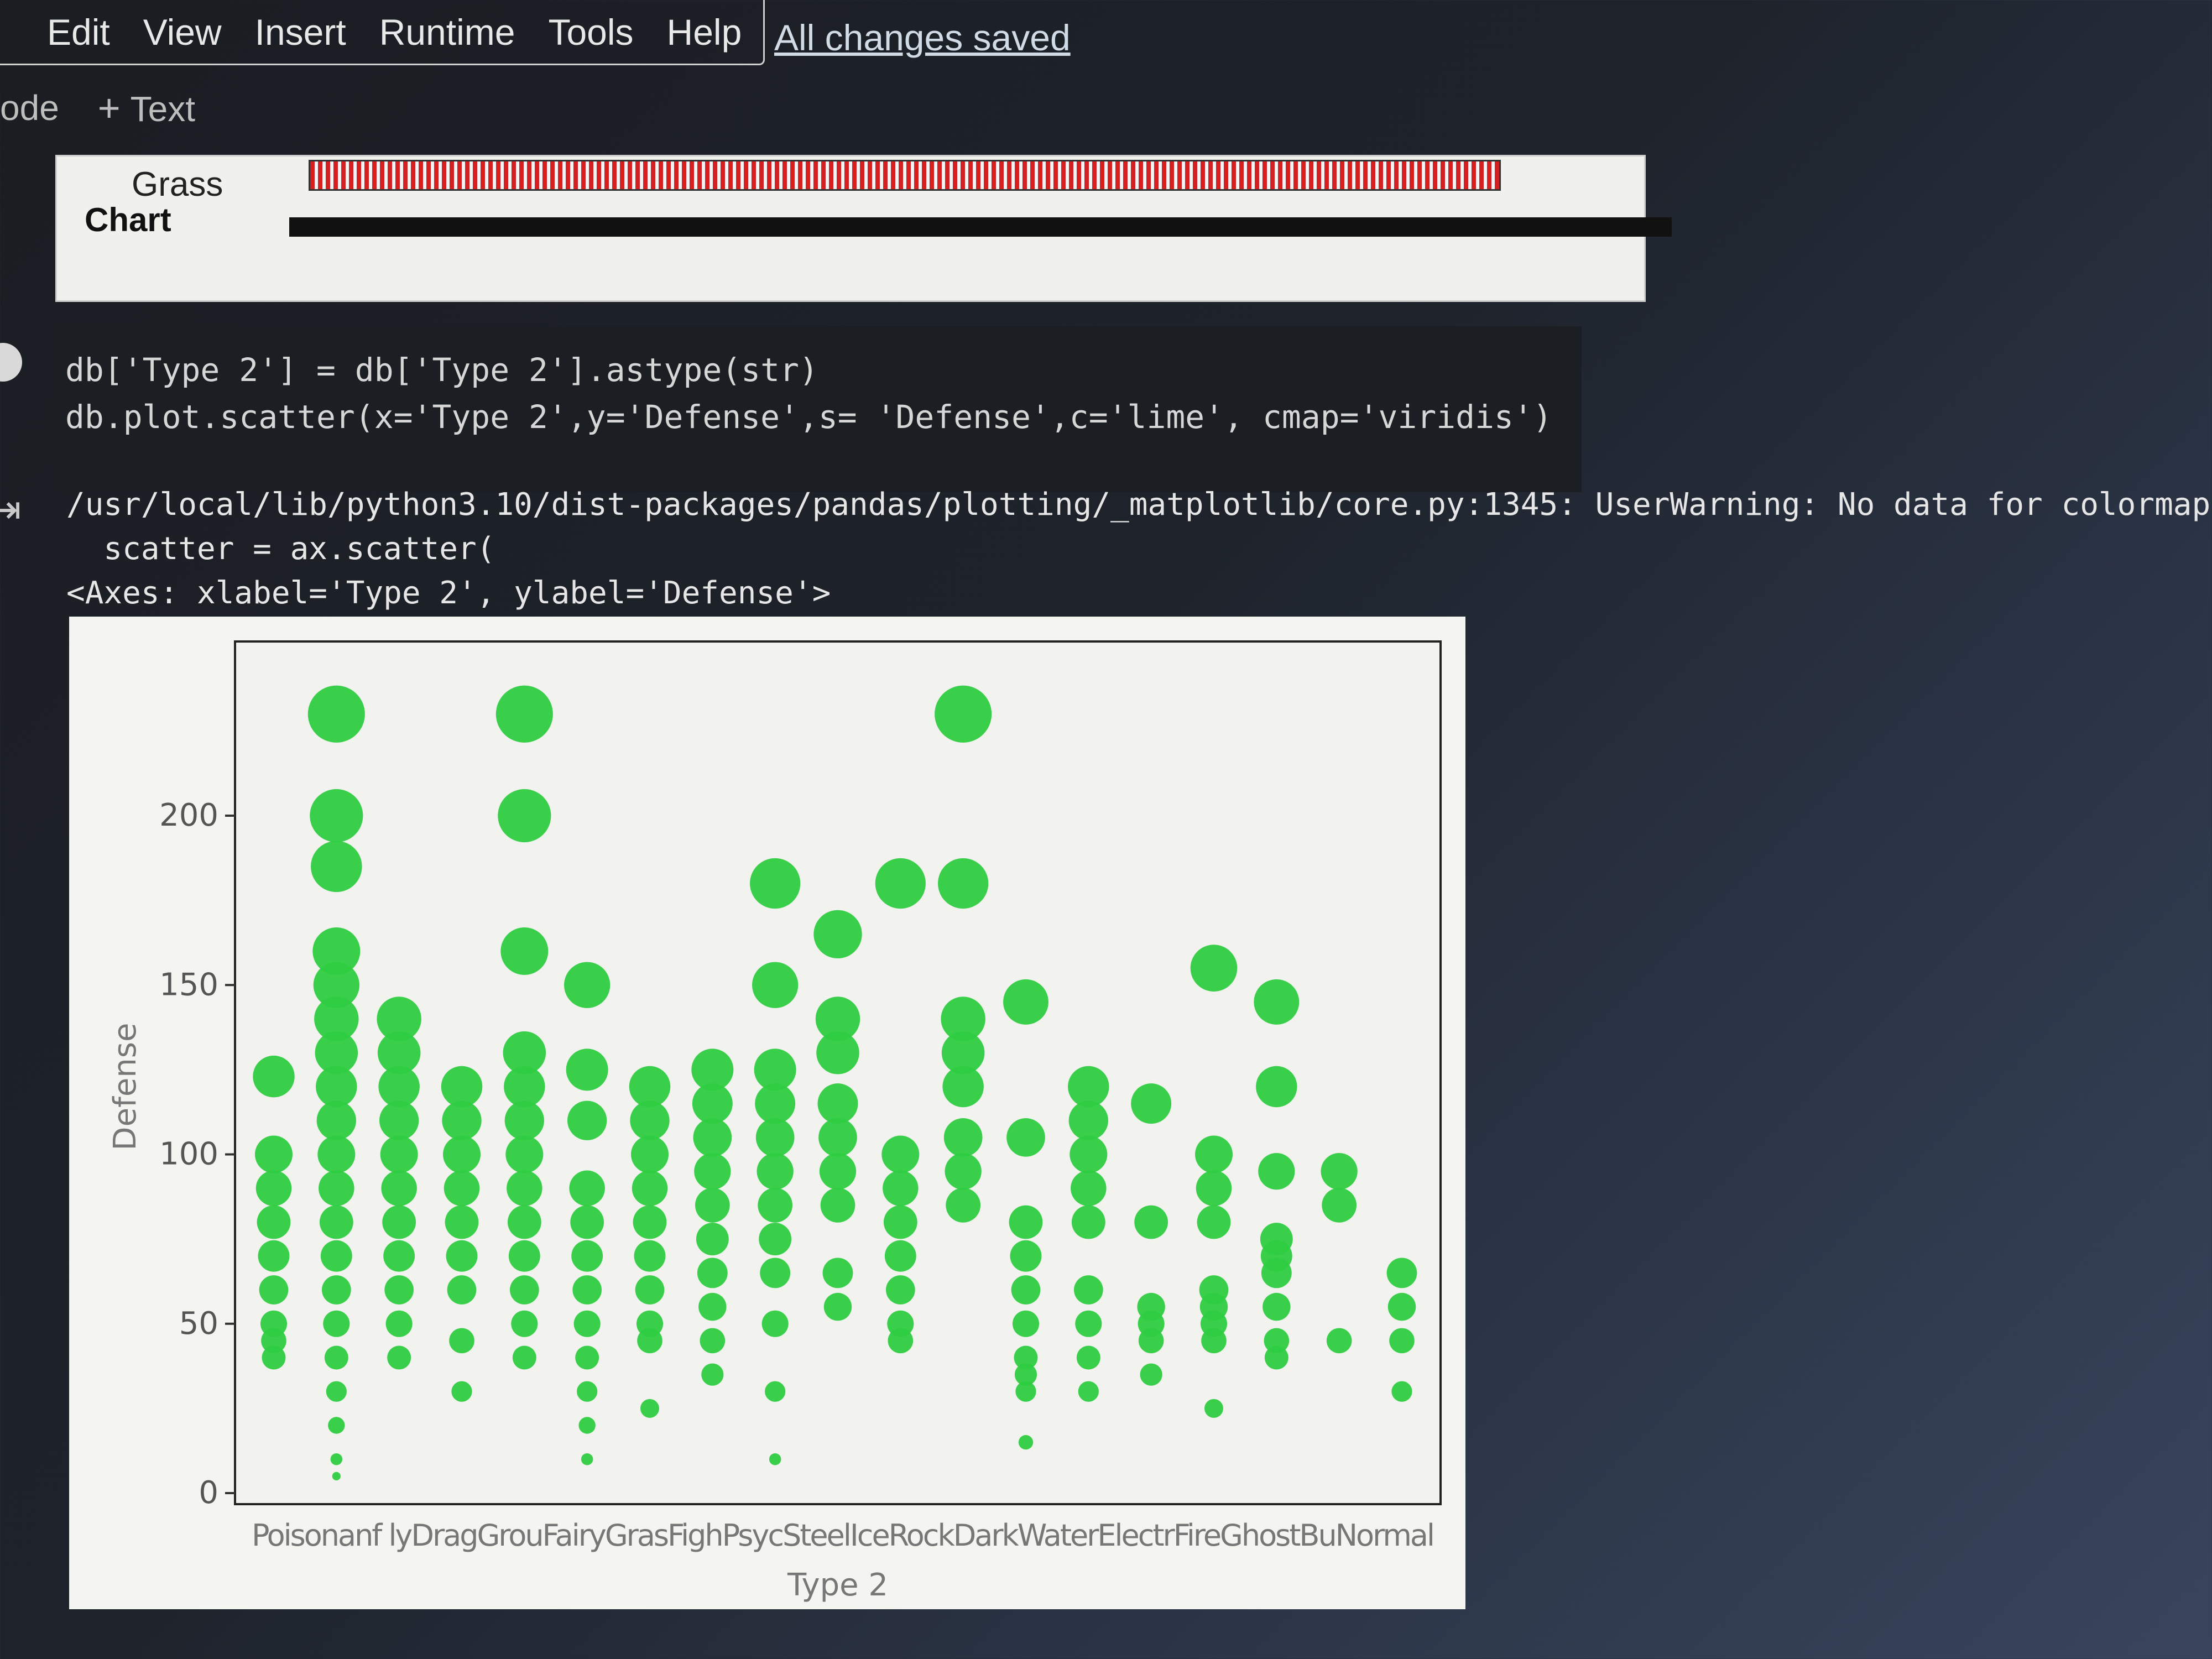  What do you see at coordinates (281, 549) in the screenshot?
I see `warning-text-line-2: scatter = ax.scatter(` at bounding box center [281, 549].